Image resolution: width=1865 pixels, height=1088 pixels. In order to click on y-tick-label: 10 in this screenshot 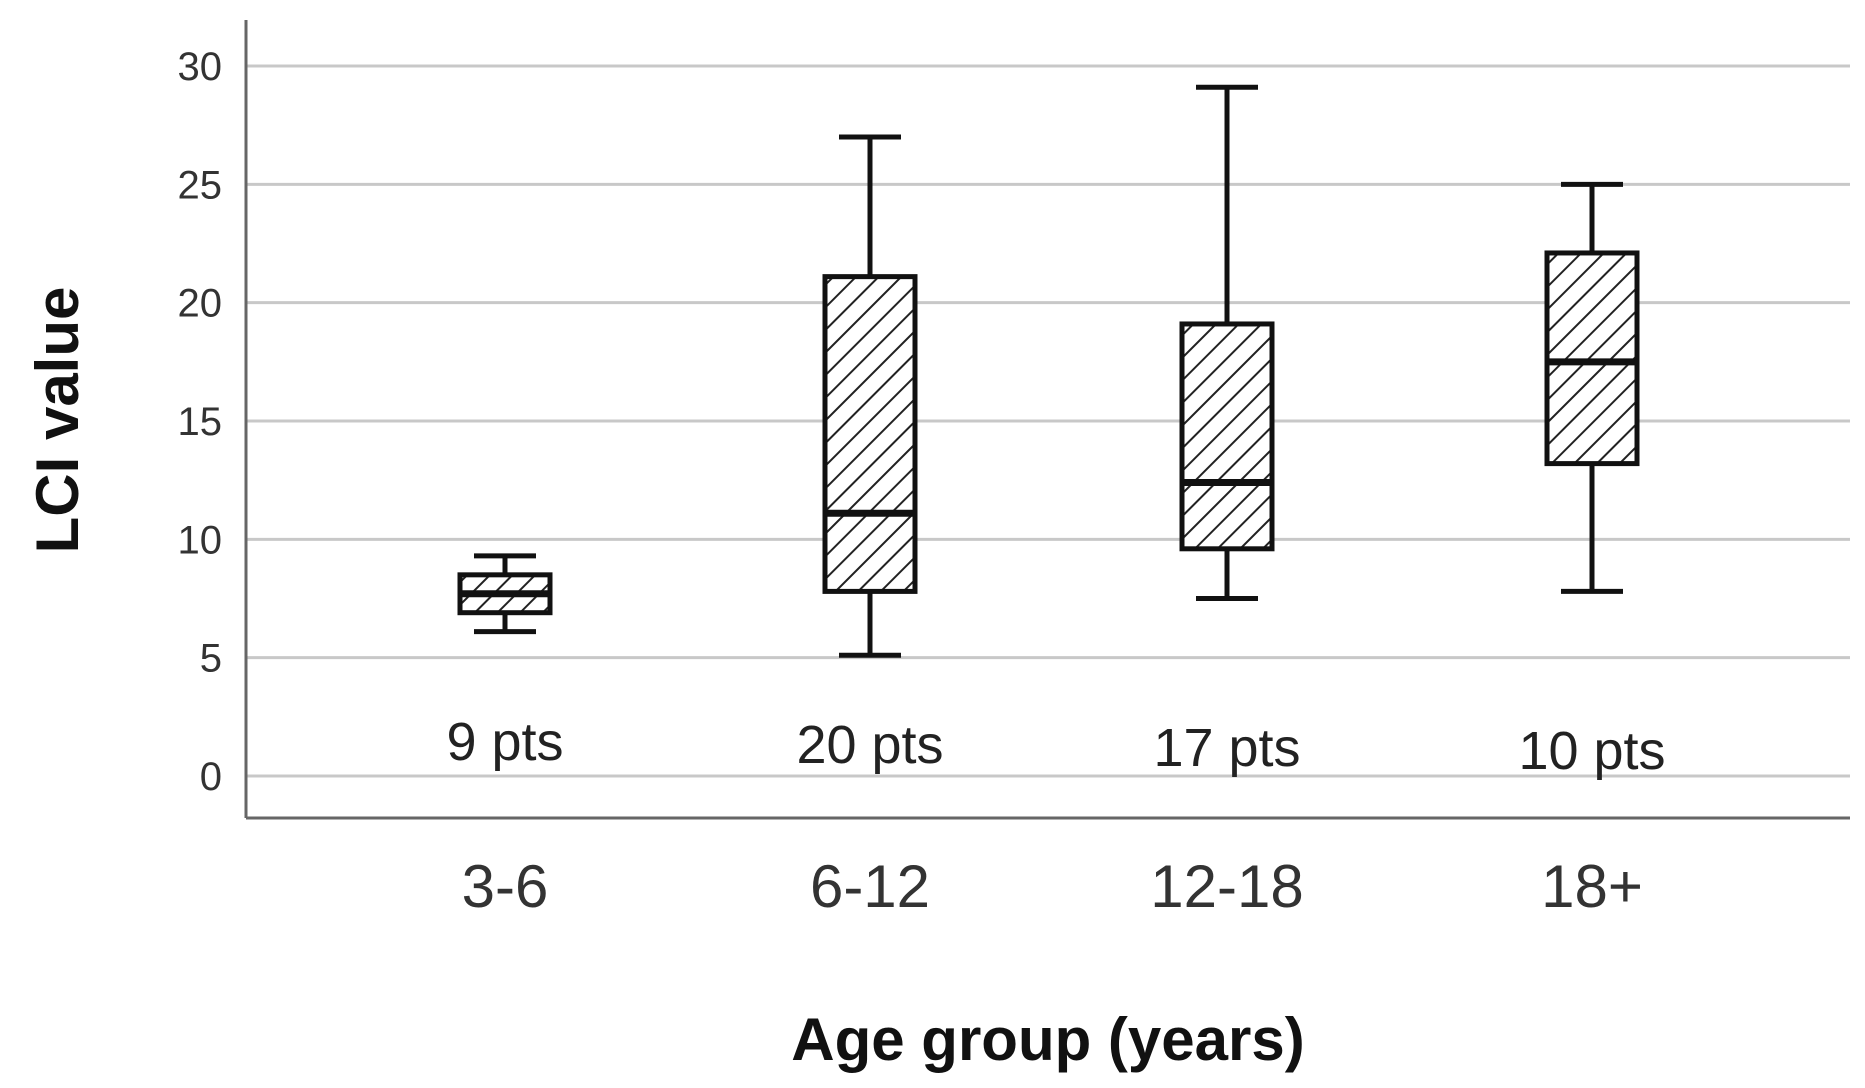, I will do `click(200, 540)`.